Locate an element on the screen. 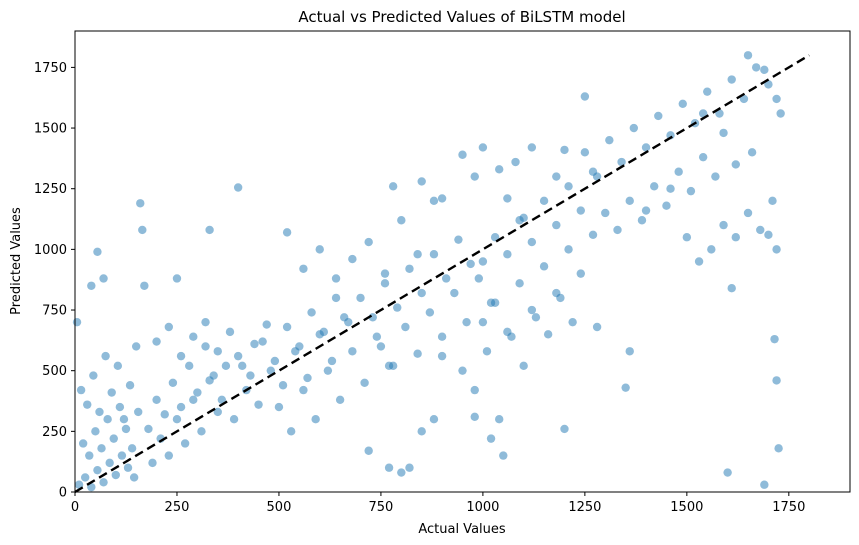 The image size is (859, 545). x-axis-ticks: 0 250 500 750 1000 1250 1500 1750 is located at coordinates (438, 503).